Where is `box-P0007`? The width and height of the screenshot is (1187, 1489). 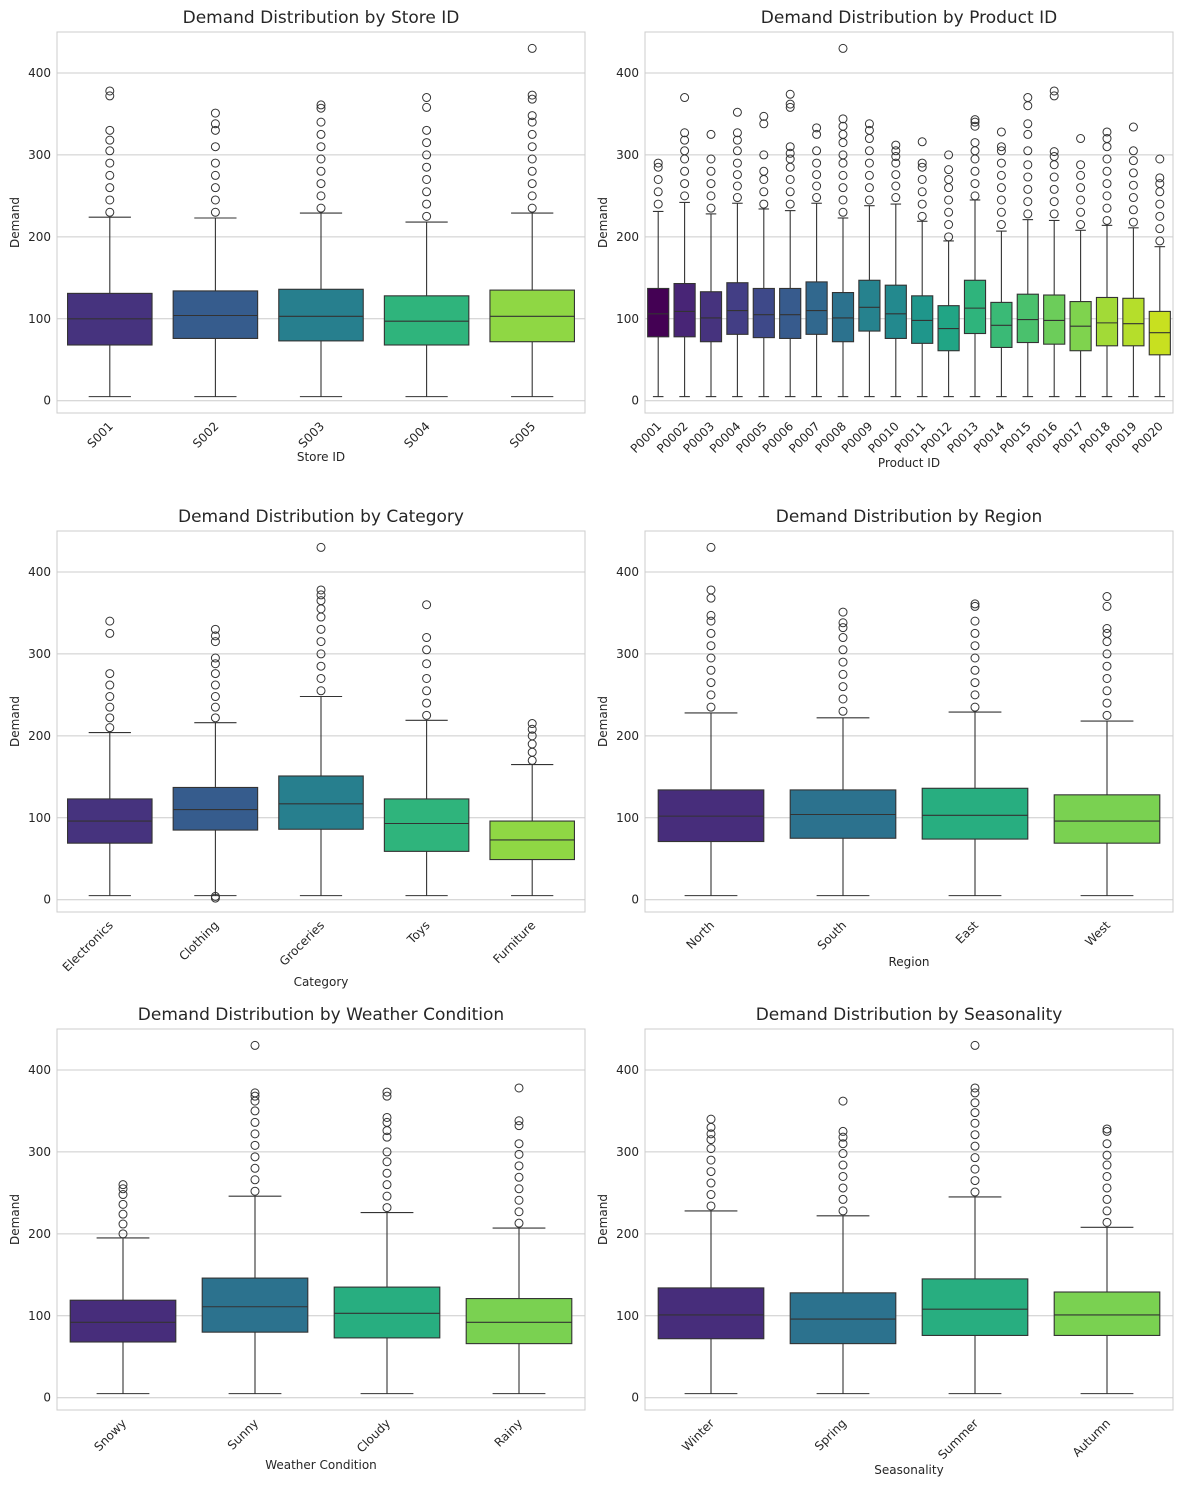 box-P0007 is located at coordinates (816, 260).